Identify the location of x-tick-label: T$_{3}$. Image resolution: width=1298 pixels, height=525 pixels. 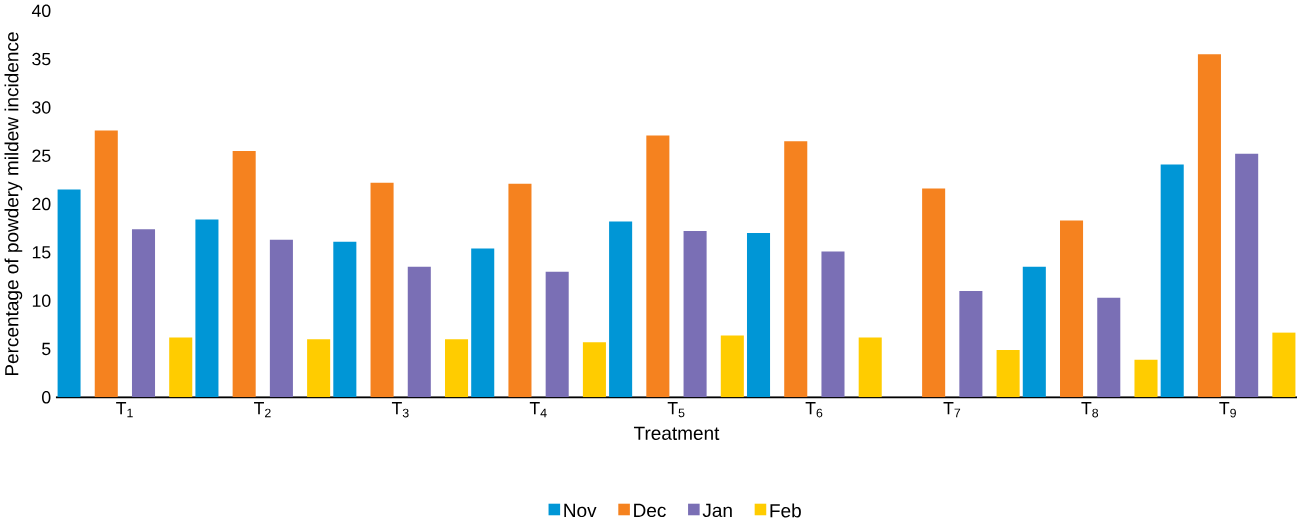
(400, 410).